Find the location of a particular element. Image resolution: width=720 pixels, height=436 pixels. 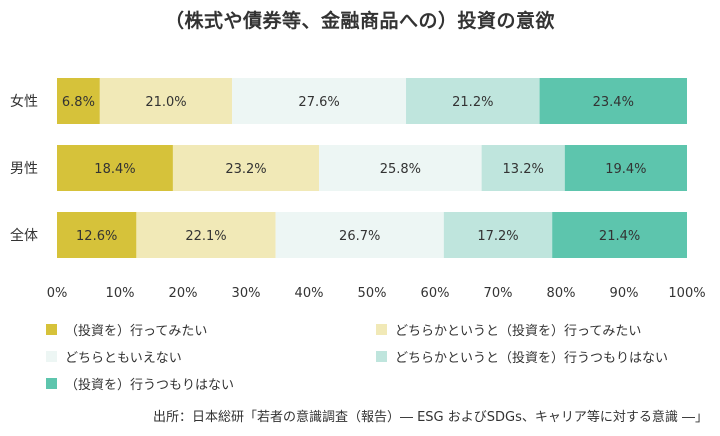

x-tick-label: 50% is located at coordinates (372, 293).